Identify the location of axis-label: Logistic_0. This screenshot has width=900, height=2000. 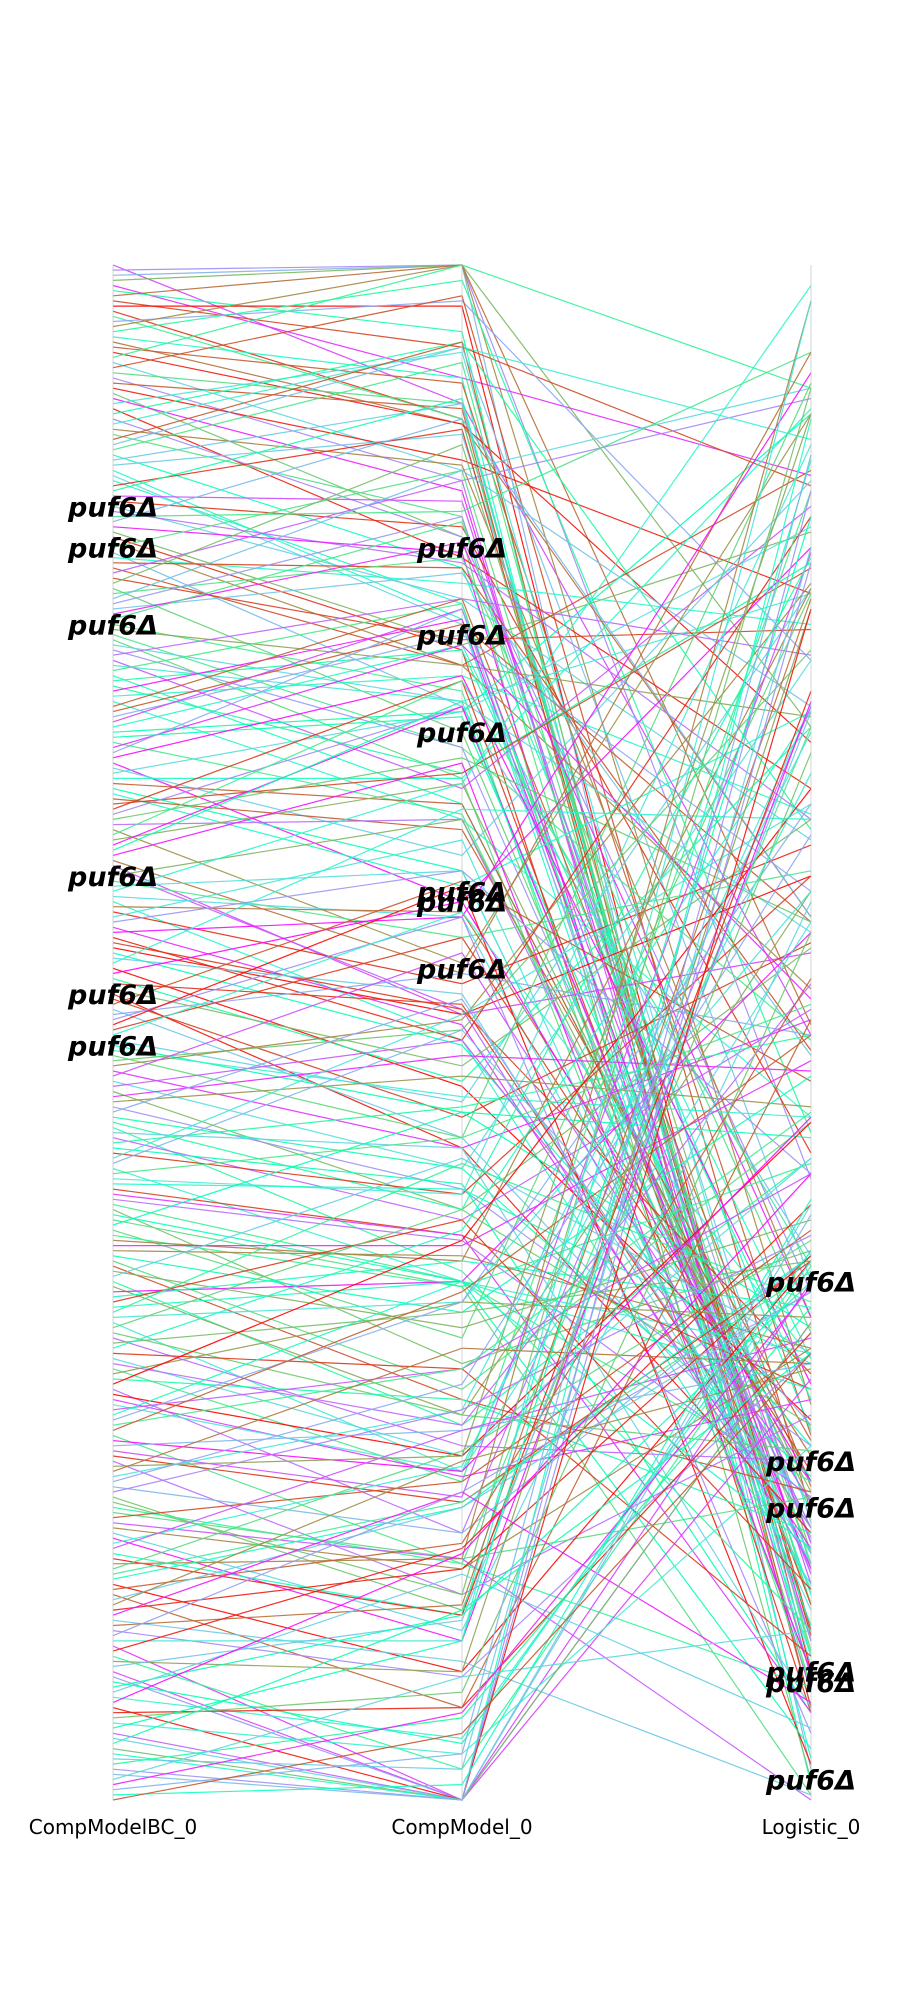
(811, 1827).